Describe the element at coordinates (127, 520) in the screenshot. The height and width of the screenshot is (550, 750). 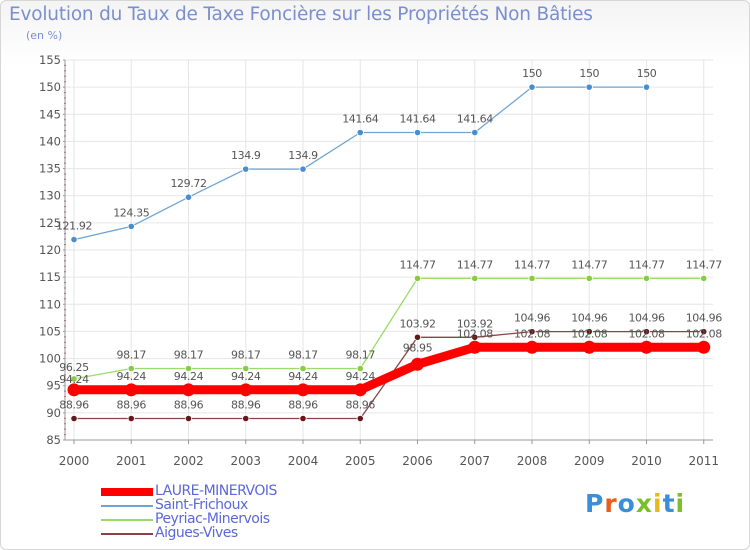
I see `legend-swatch-peyriac-minervois` at that location.